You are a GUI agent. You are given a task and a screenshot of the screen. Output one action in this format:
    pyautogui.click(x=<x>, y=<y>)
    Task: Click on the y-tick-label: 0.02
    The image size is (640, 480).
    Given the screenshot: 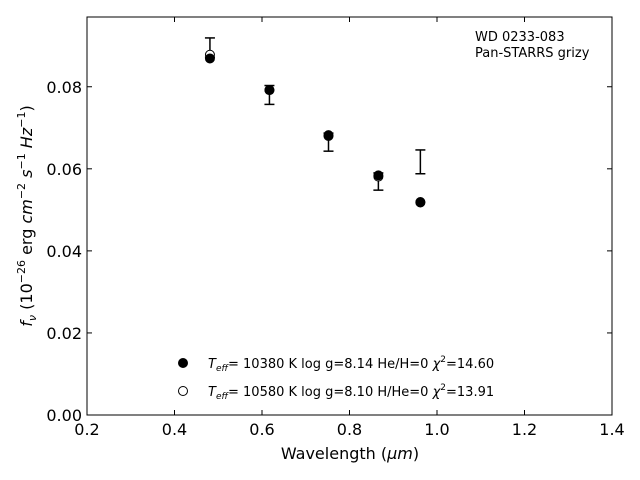 What is the action you would take?
    pyautogui.click(x=64, y=333)
    